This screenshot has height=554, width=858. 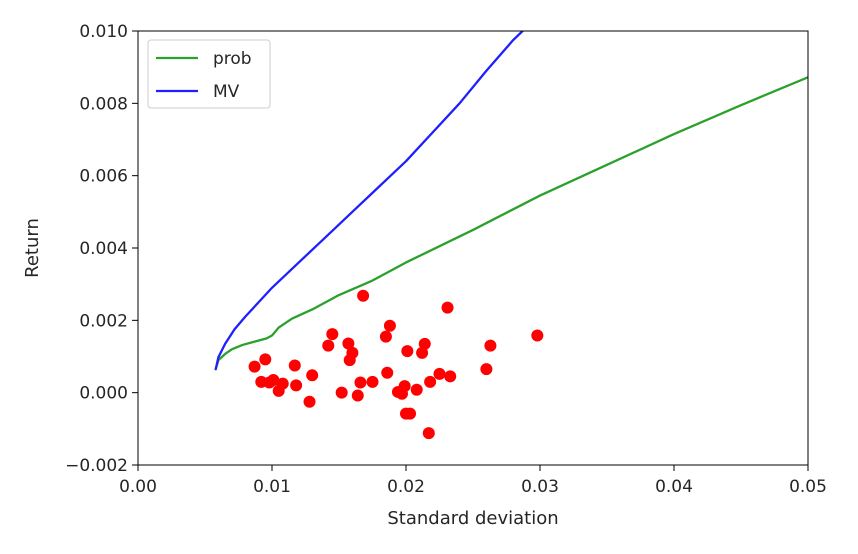 I want to click on y-tick-label: 0.002, so click(x=103, y=321).